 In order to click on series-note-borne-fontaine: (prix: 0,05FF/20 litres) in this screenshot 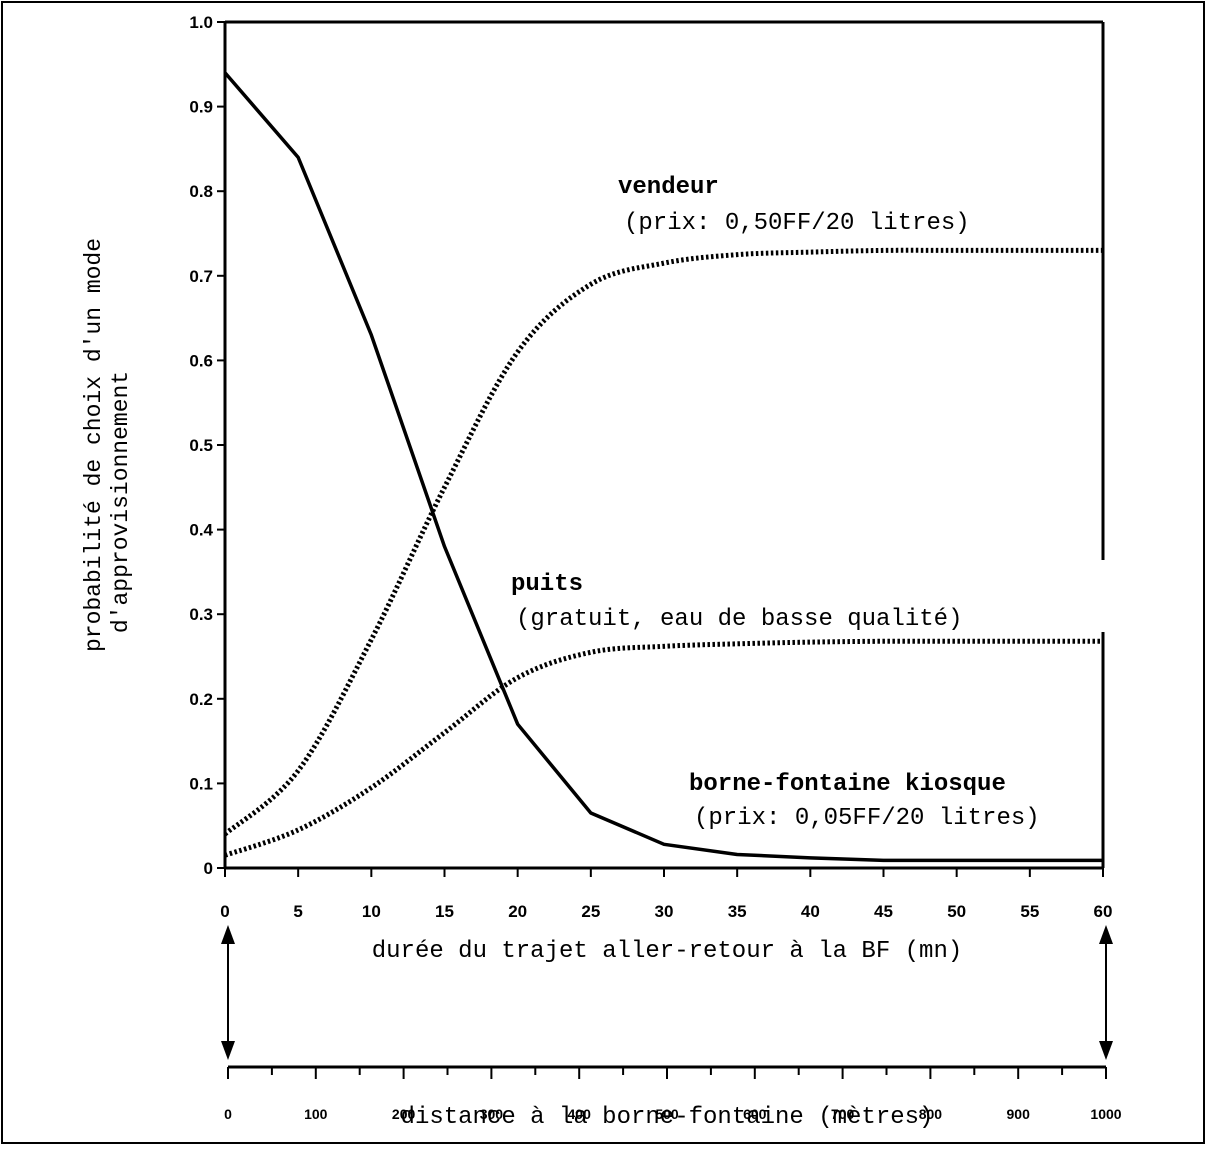, I will do `click(867, 818)`.